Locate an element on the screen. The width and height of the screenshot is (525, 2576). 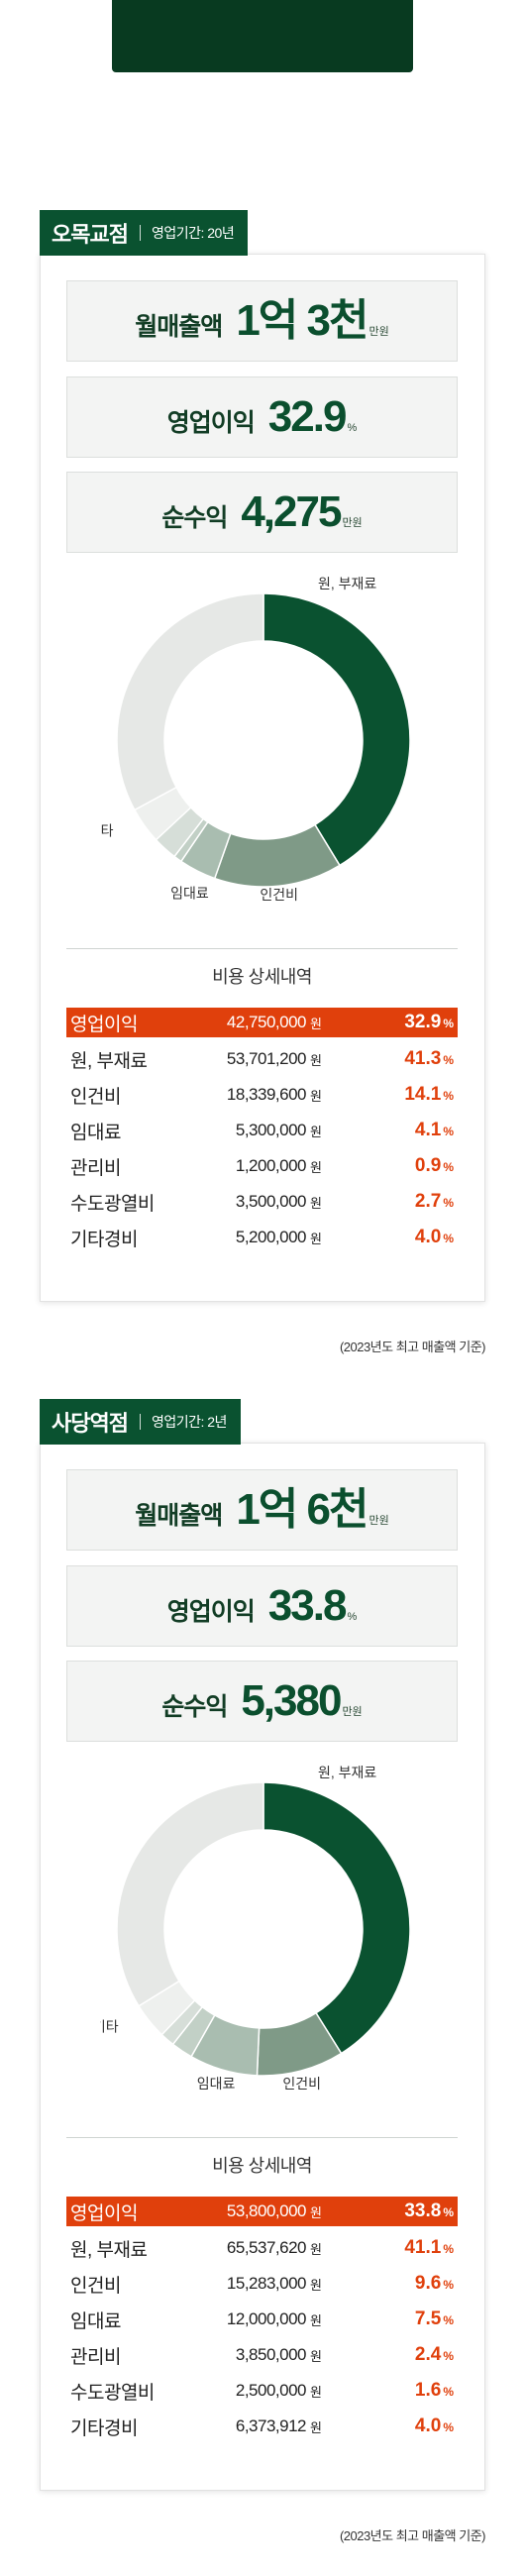
row-pct: 2.4% is located at coordinates (434, 2354).